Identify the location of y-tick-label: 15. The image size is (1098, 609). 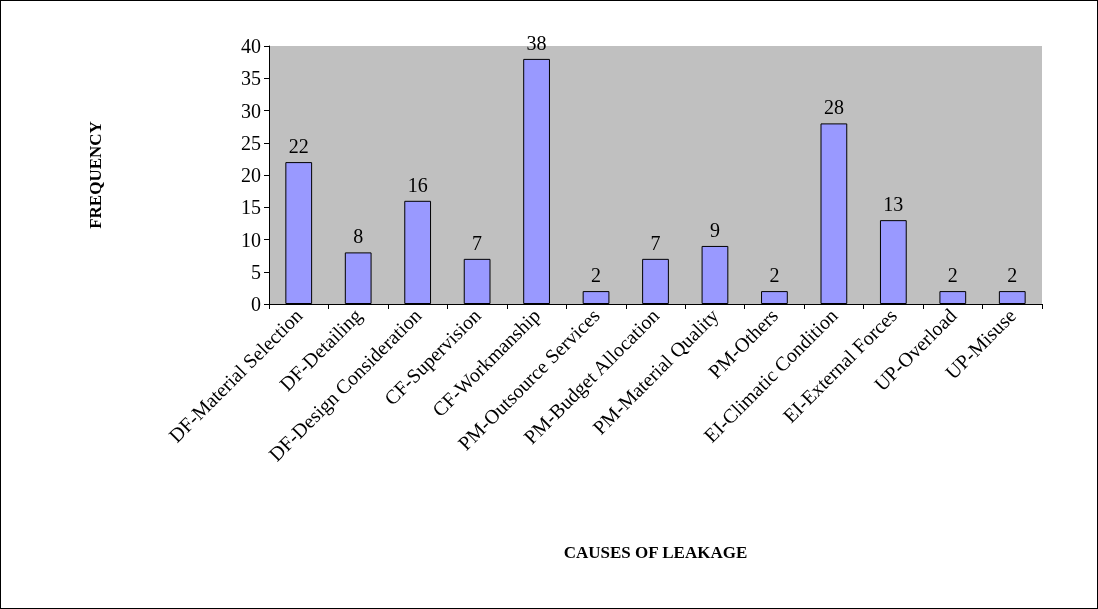
(251, 207).